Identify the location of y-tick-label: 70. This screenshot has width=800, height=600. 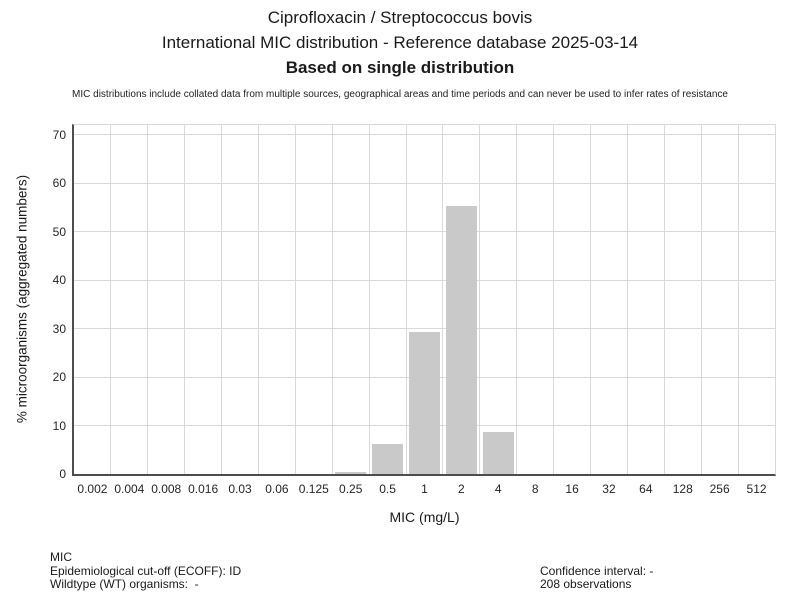
(59, 134).